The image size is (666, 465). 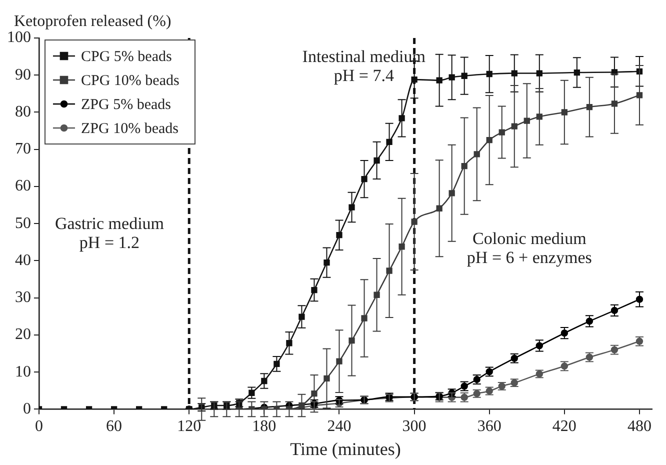 What do you see at coordinates (639, 427) in the screenshot?
I see `x-tick-label: 480` at bounding box center [639, 427].